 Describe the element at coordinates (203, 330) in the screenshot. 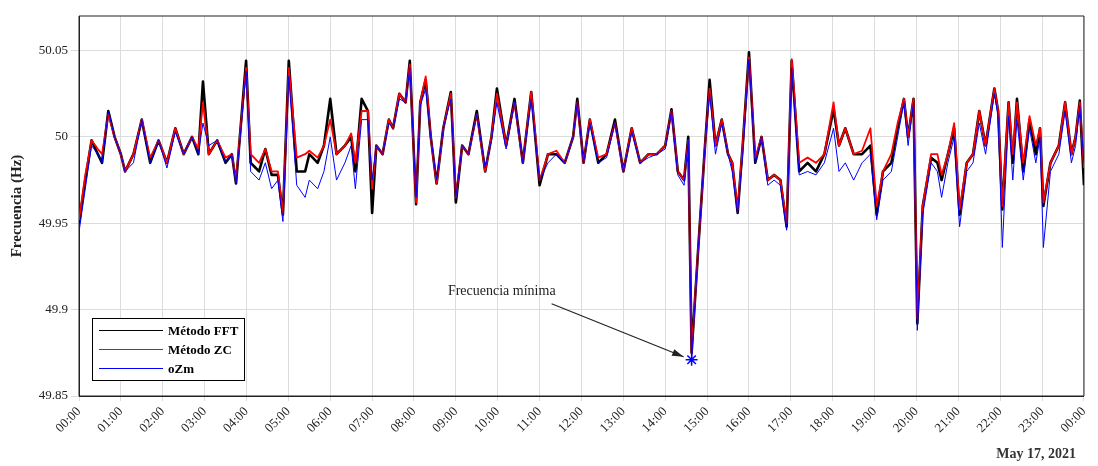

I see `legend-label: Método FFT` at that location.